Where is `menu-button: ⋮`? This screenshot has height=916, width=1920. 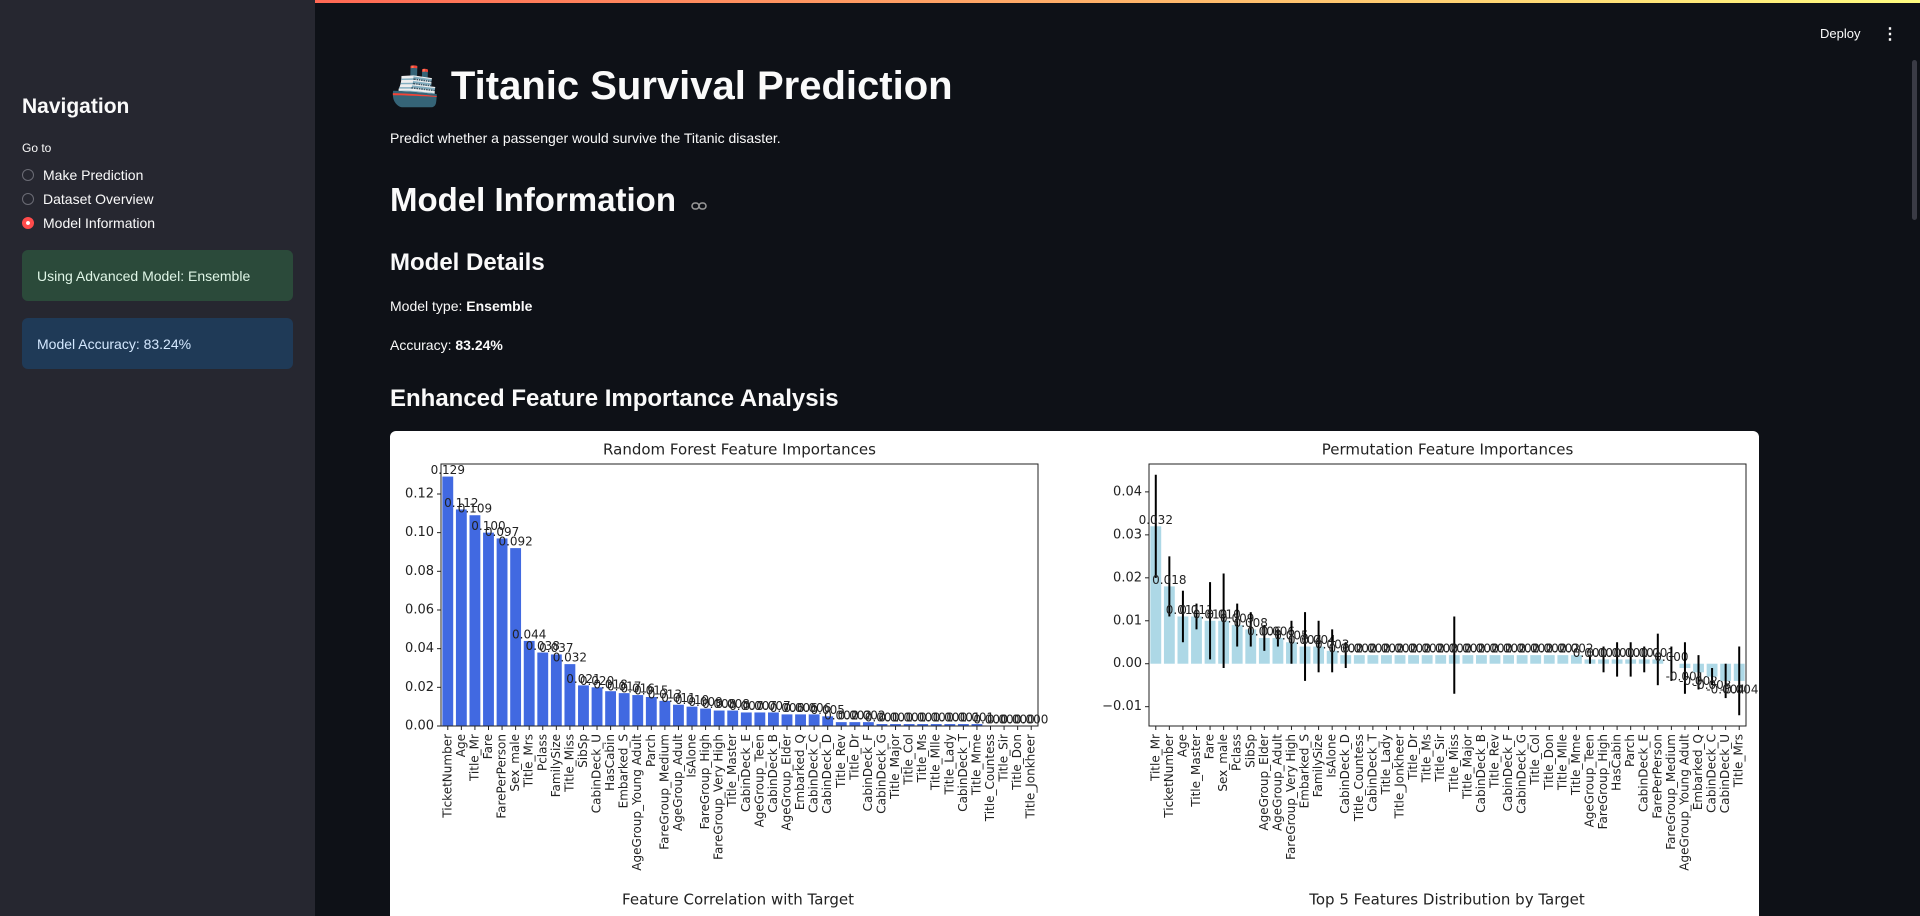 menu-button: ⋮ is located at coordinates (1890, 34).